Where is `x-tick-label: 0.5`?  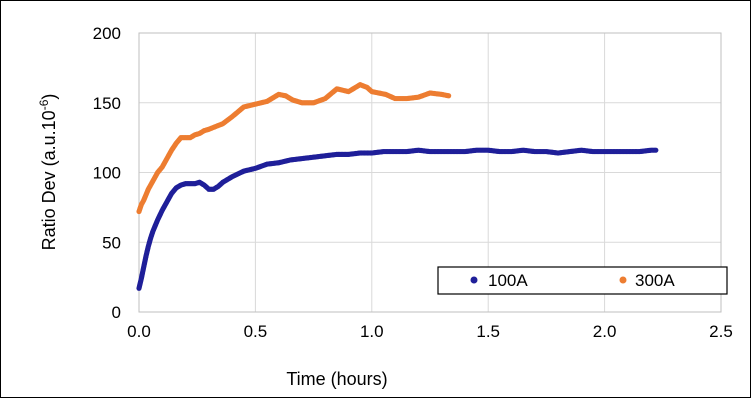
x-tick-label: 0.5 is located at coordinates (256, 331).